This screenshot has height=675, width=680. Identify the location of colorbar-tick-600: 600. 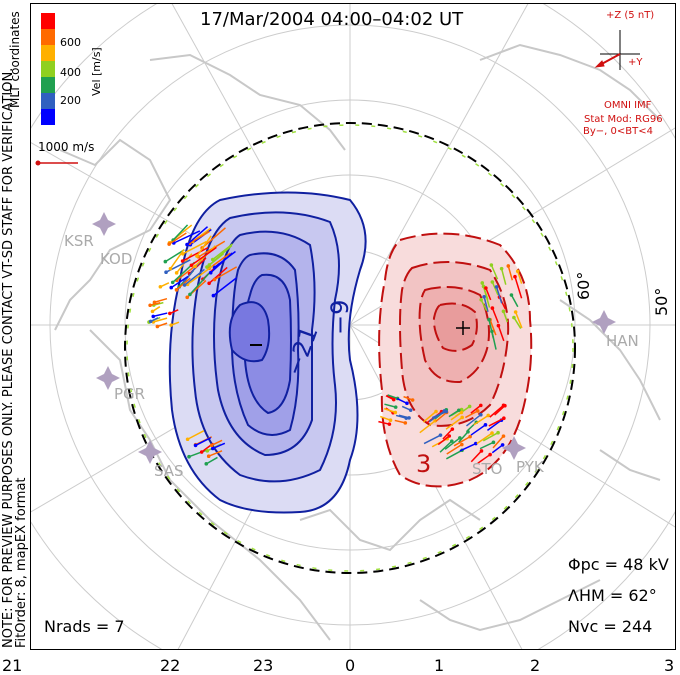
(70, 42).